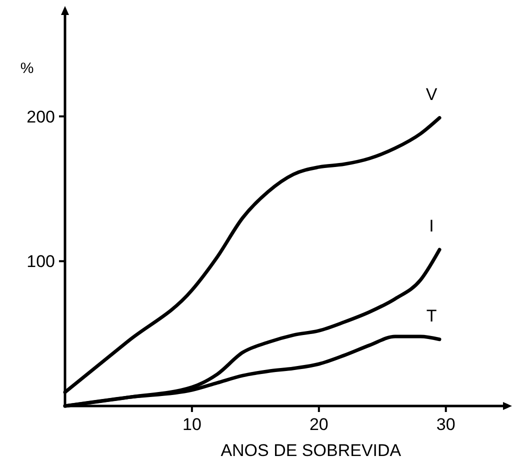 The width and height of the screenshot is (519, 473). What do you see at coordinates (311, 450) in the screenshot?
I see `x-axis-title: ANOS DE SOBREVIDA` at bounding box center [311, 450].